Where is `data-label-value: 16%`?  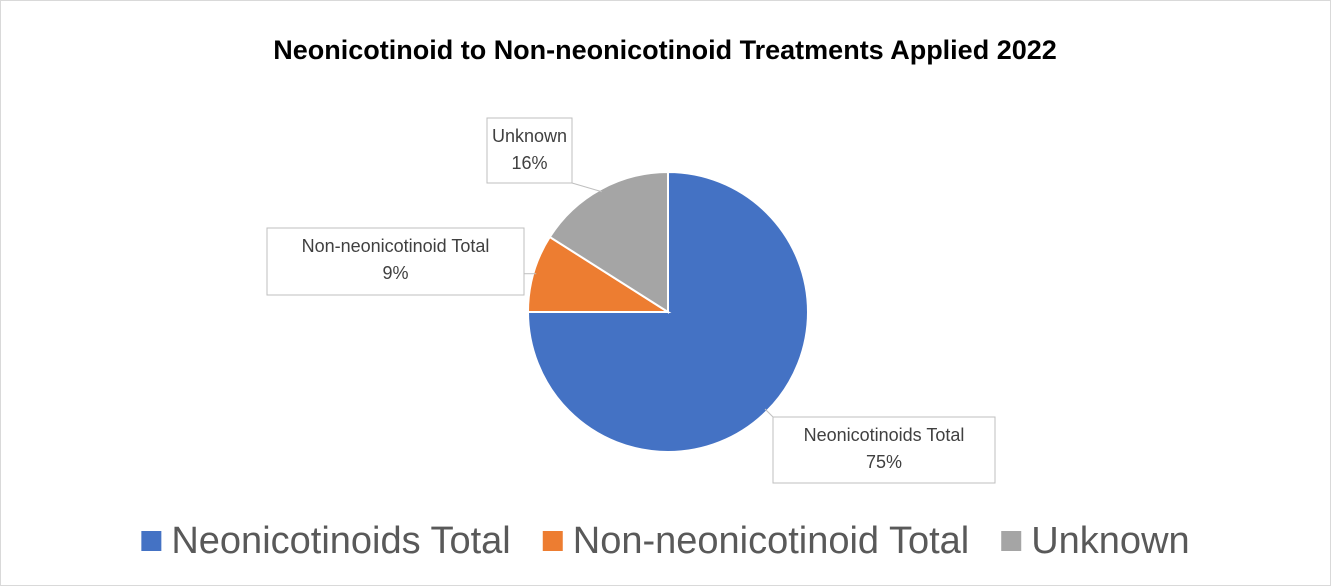
data-label-value: 16% is located at coordinates (529, 163).